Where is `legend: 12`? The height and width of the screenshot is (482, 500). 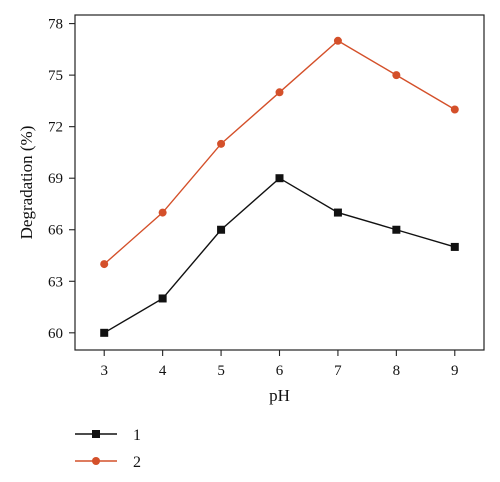 legend: 12 is located at coordinates (108, 449).